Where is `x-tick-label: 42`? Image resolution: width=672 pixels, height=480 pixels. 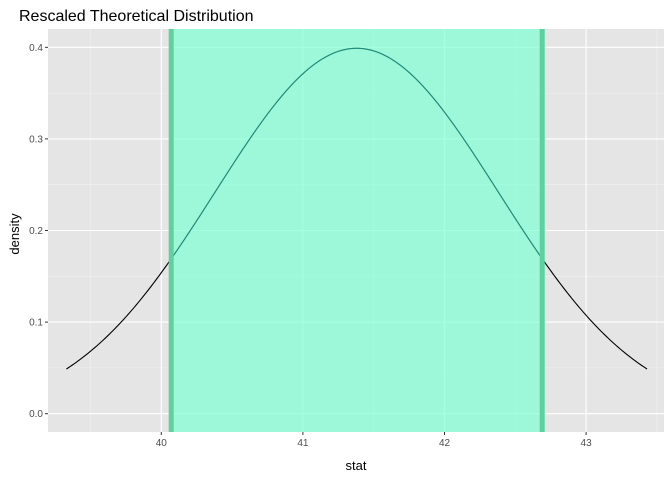
x-tick-label: 42 is located at coordinates (445, 443).